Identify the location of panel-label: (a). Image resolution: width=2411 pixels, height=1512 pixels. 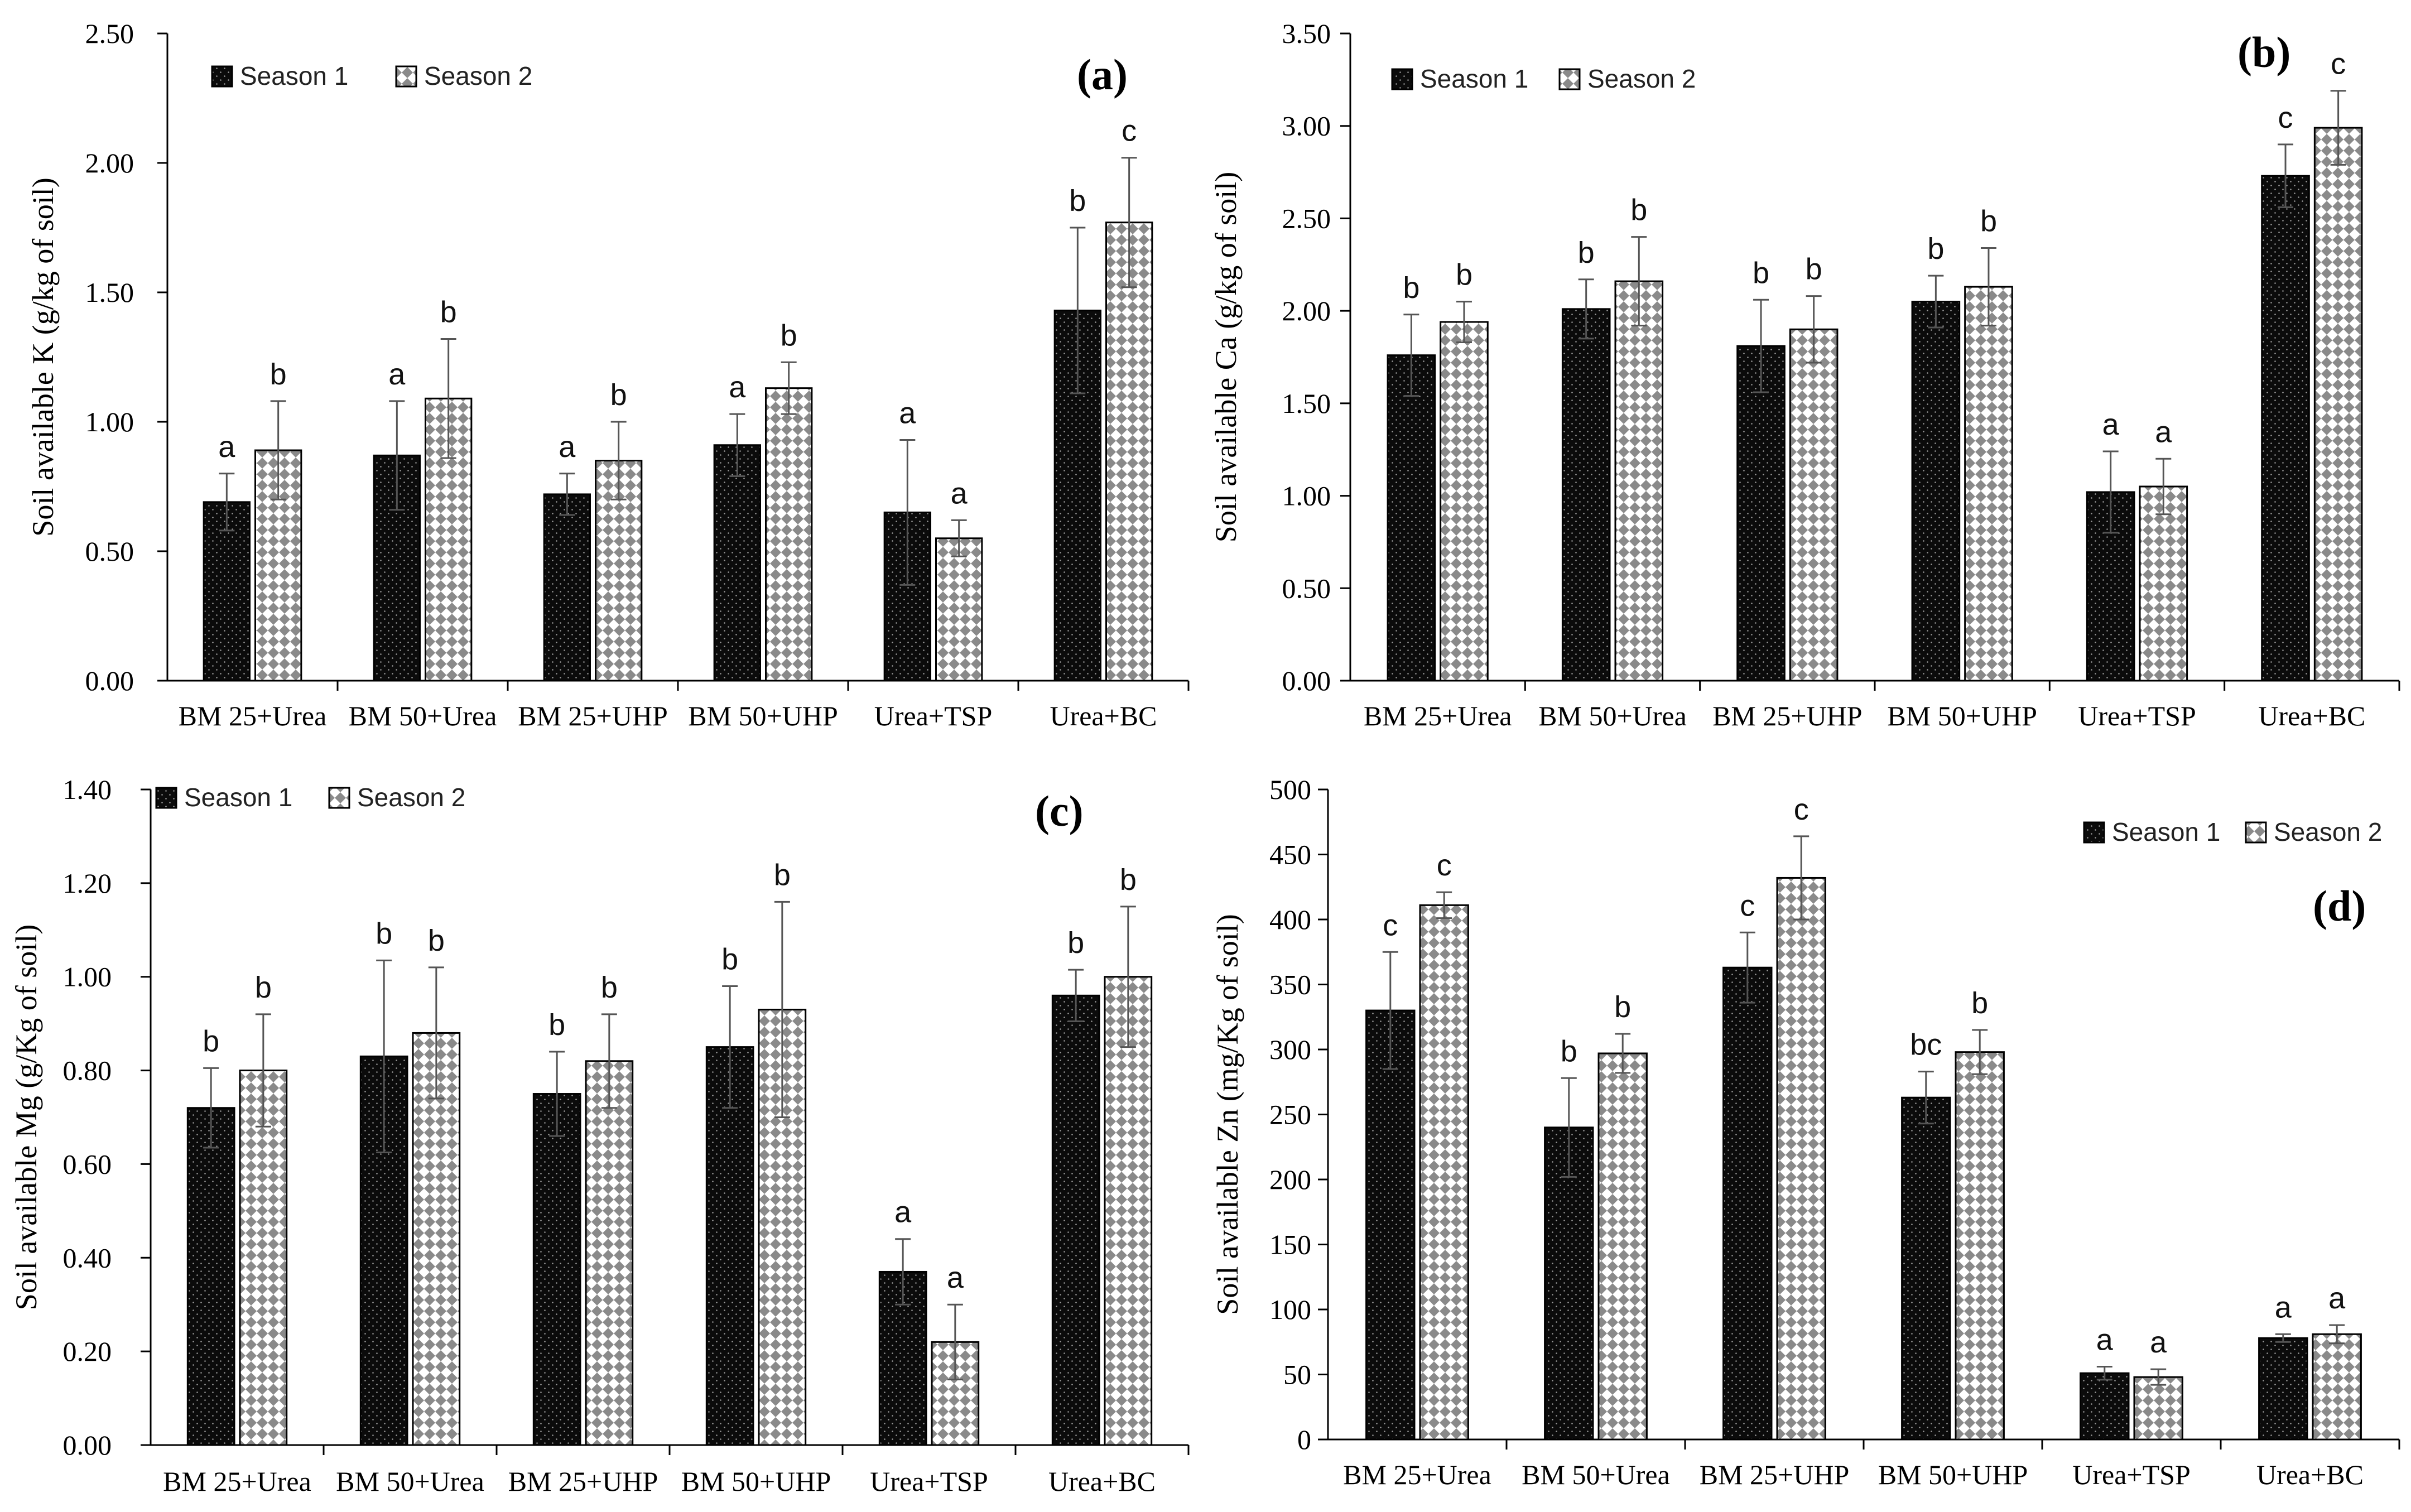
(1102, 74).